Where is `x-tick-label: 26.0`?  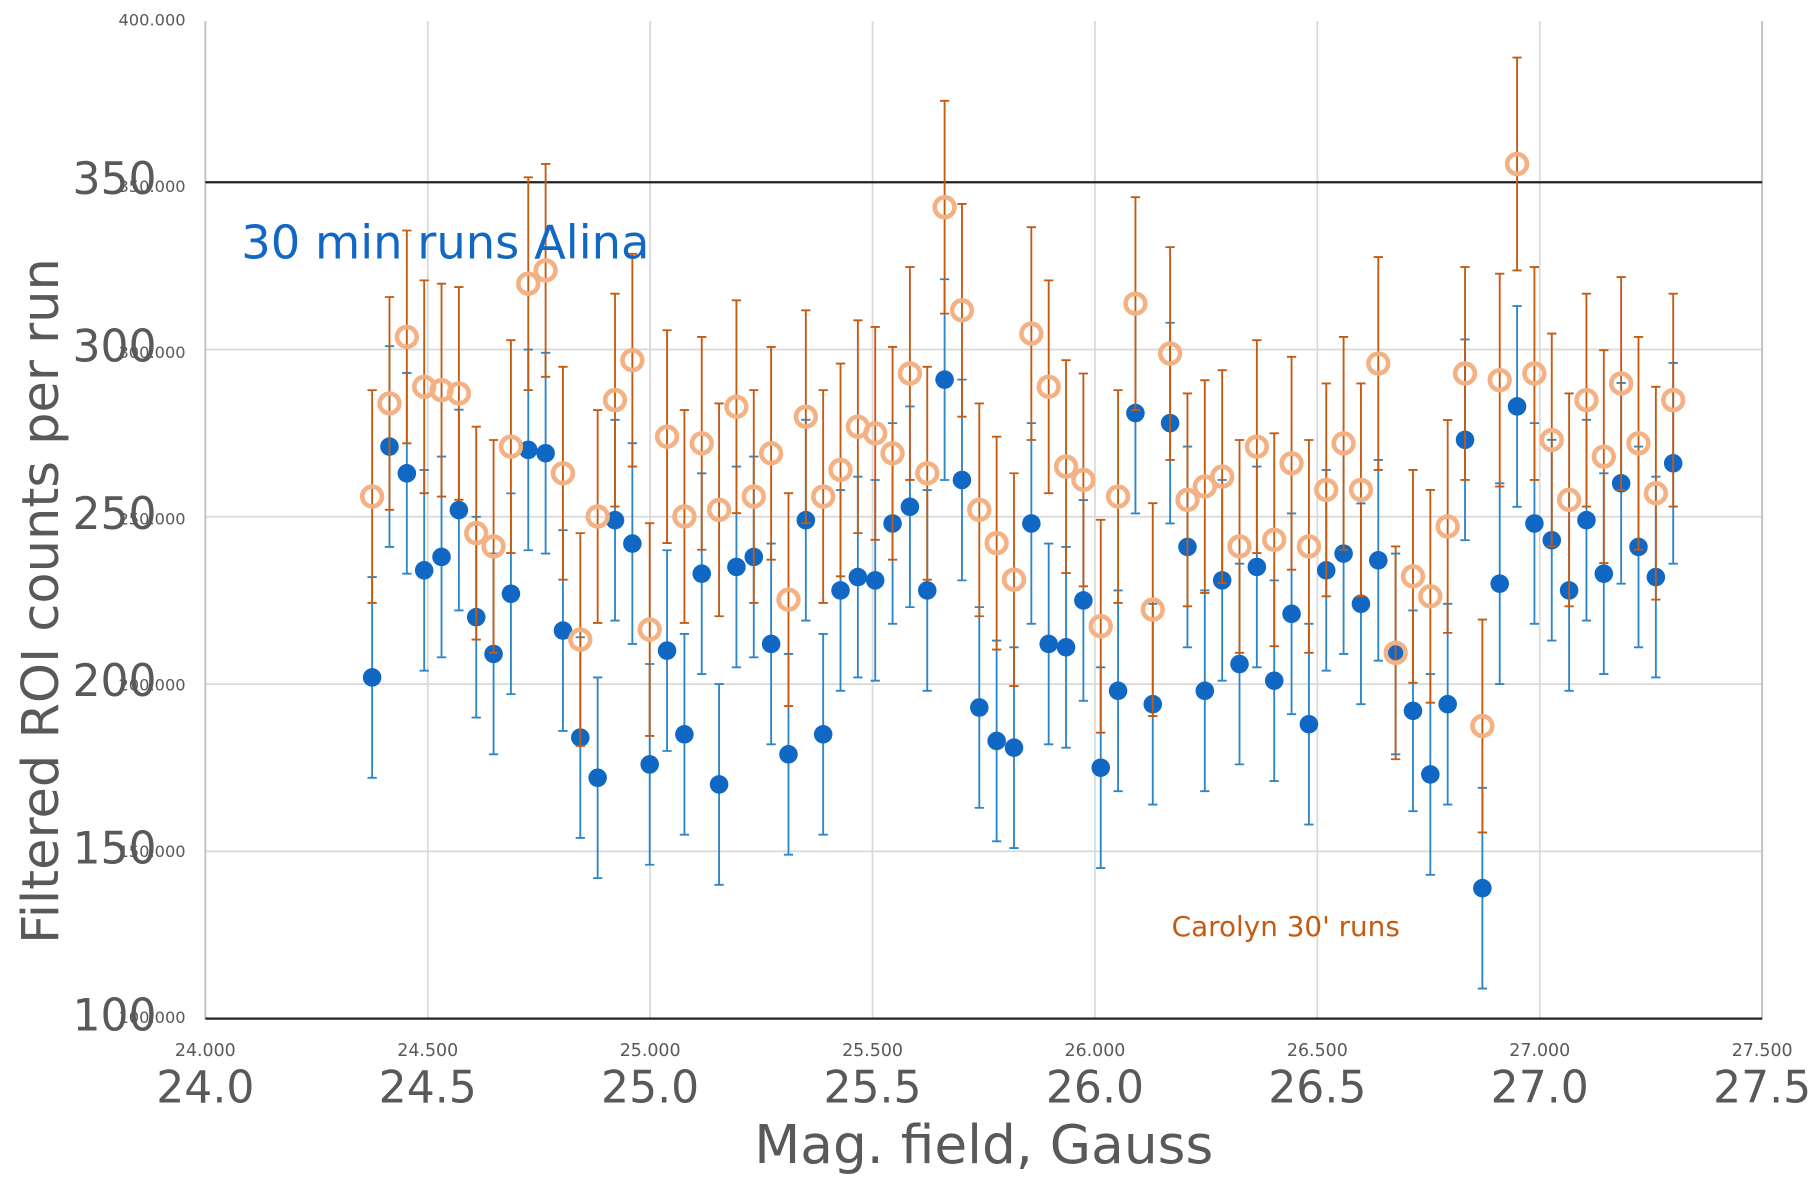 x-tick-label: 26.0 is located at coordinates (1095, 1088).